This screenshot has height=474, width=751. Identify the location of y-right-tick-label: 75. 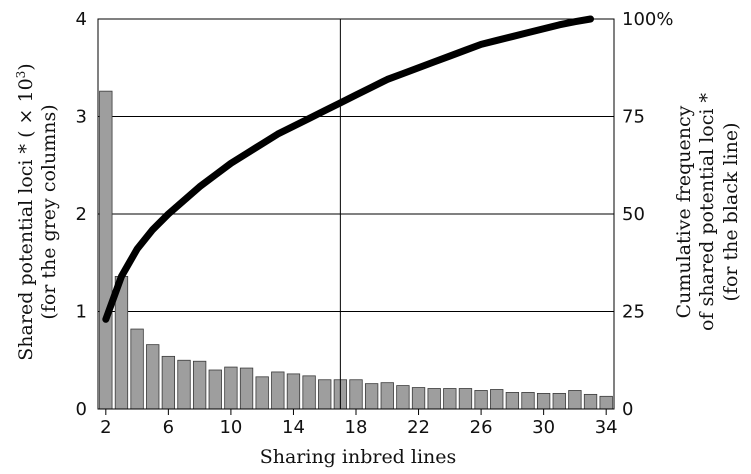
(633, 117).